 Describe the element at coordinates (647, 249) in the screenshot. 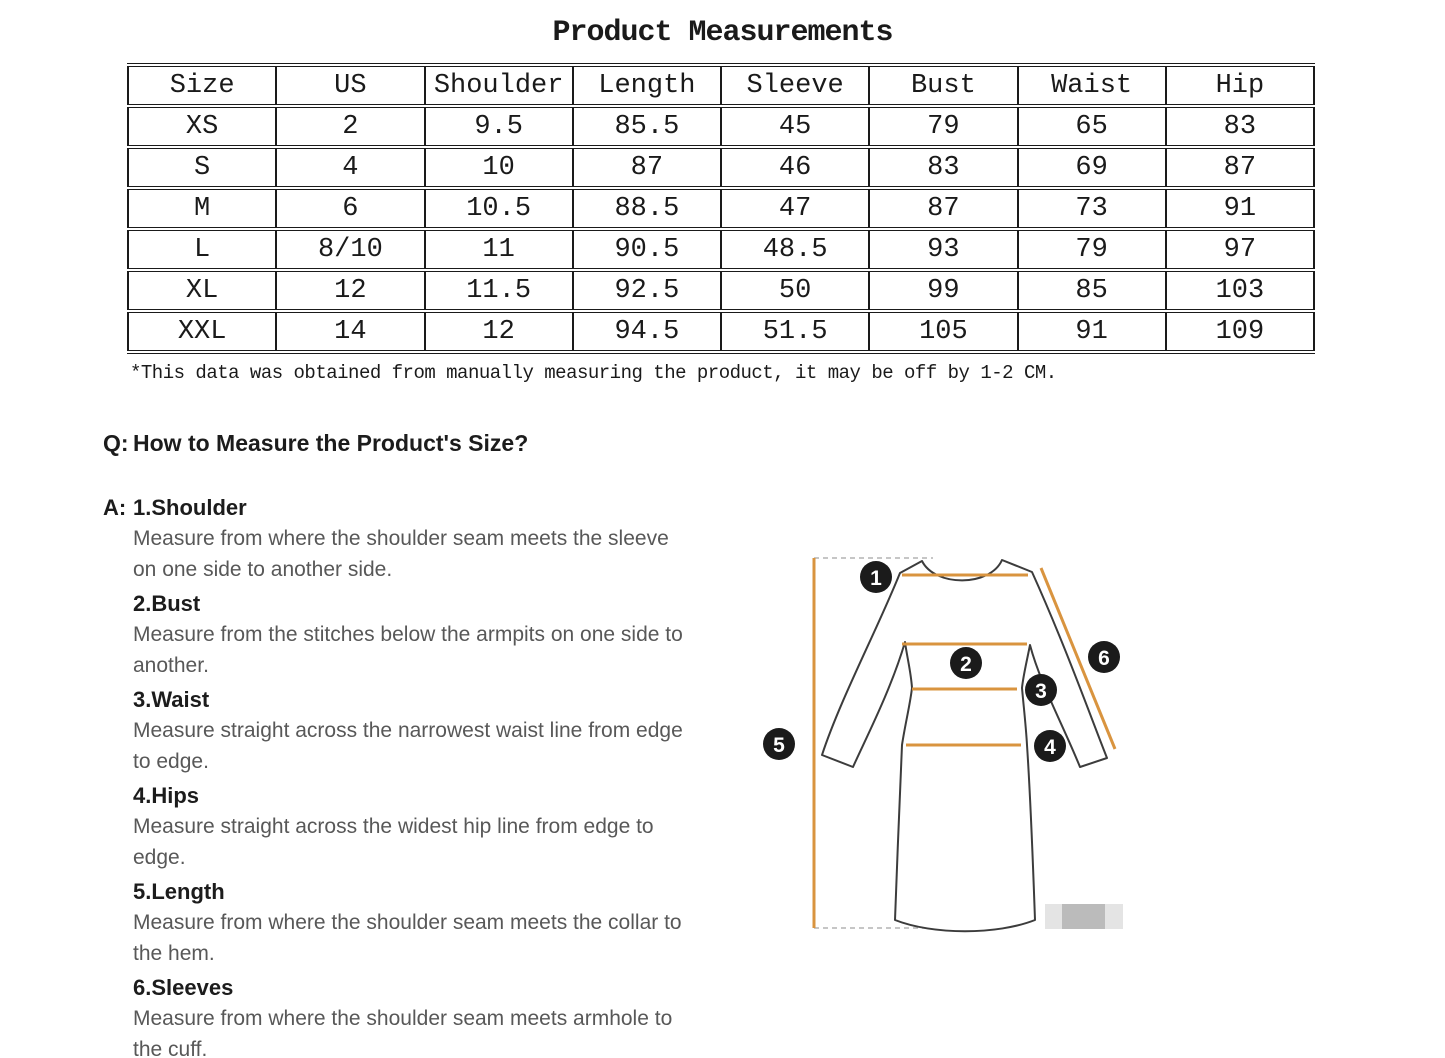

I see `table-cell: 90.5` at that location.